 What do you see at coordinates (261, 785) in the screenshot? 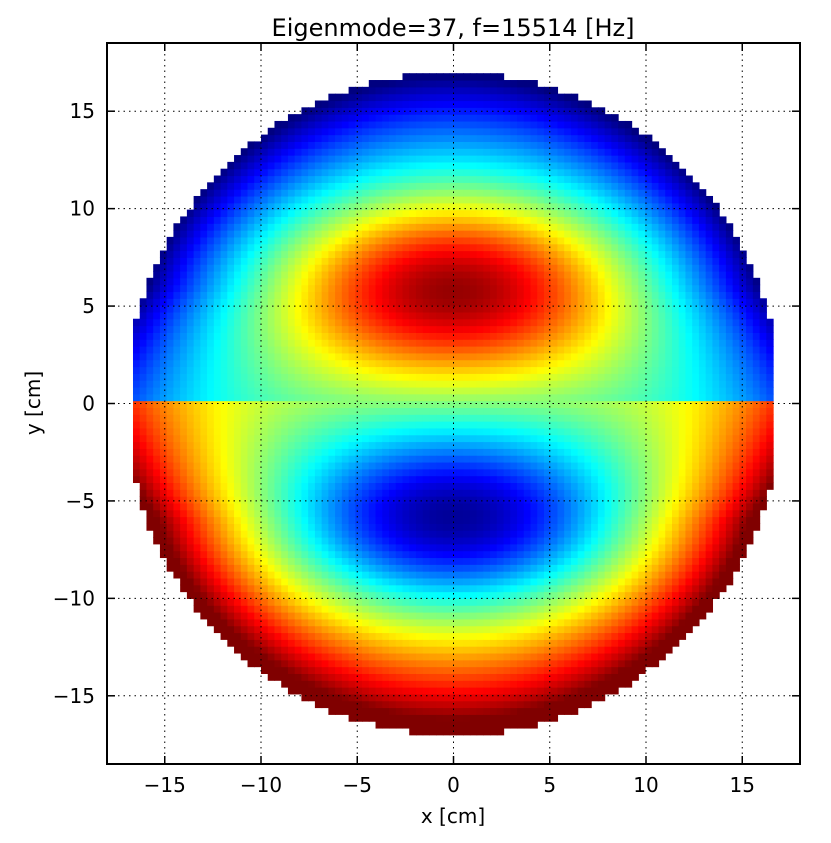
I see `x-tick-label: −10` at bounding box center [261, 785].